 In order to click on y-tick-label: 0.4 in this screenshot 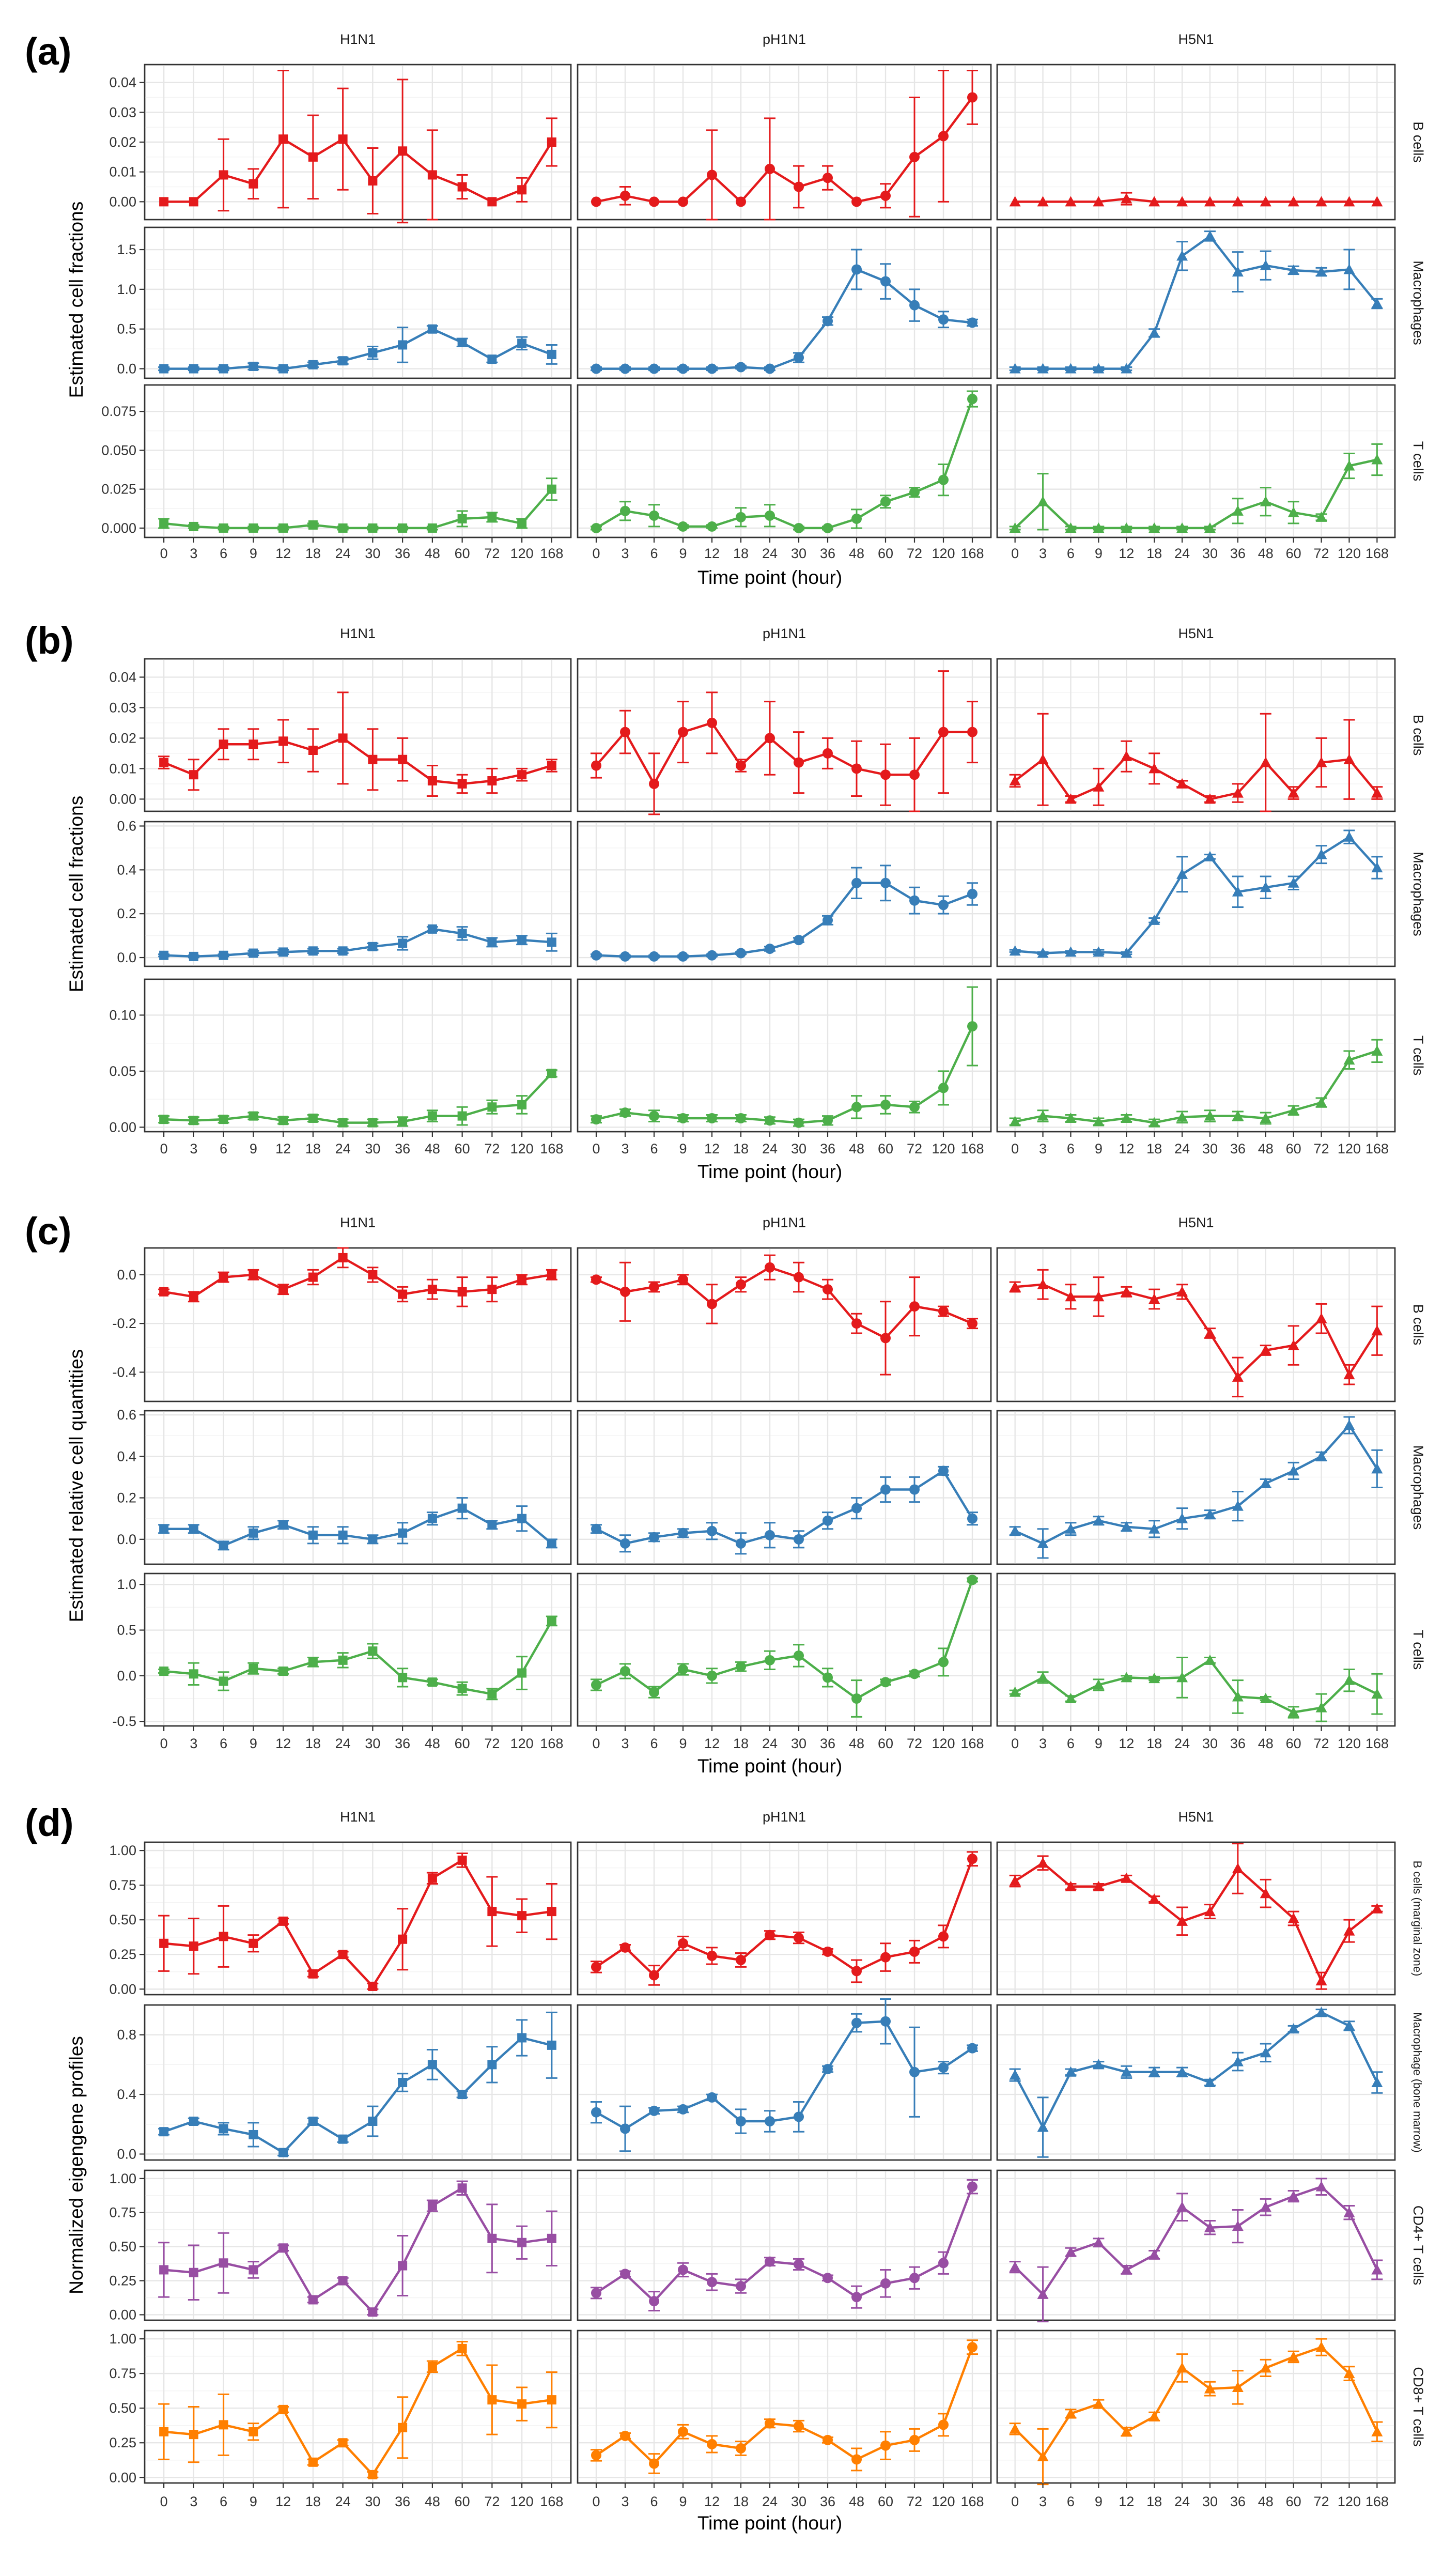, I will do `click(126, 869)`.